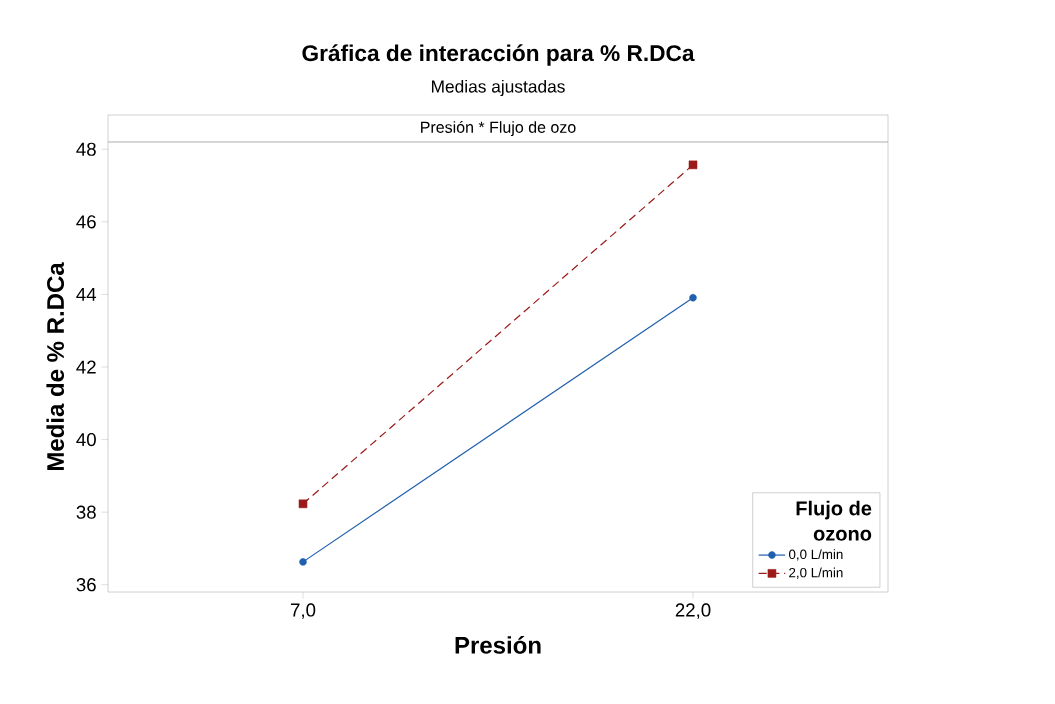  Describe the element at coordinates (498, 55) in the screenshot. I see `chart-title: Gráfica de interacción para % R.DCa` at that location.